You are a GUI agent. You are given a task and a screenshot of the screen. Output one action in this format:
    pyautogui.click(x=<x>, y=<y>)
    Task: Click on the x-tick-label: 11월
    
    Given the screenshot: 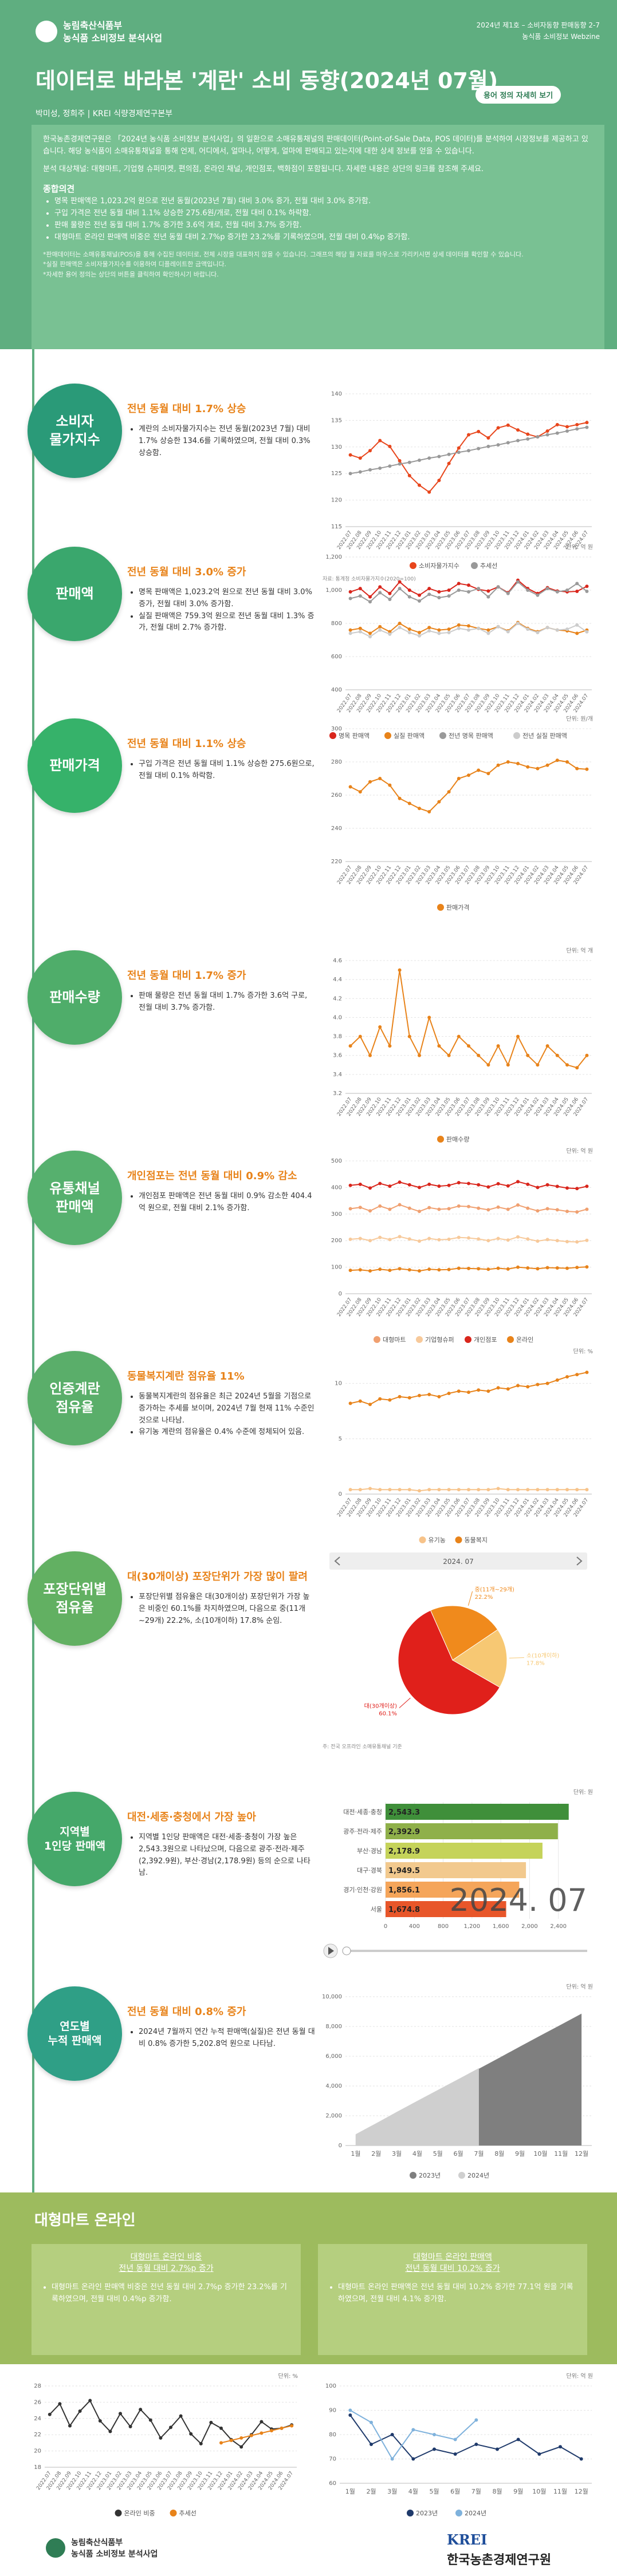 What is the action you would take?
    pyautogui.click(x=560, y=2491)
    